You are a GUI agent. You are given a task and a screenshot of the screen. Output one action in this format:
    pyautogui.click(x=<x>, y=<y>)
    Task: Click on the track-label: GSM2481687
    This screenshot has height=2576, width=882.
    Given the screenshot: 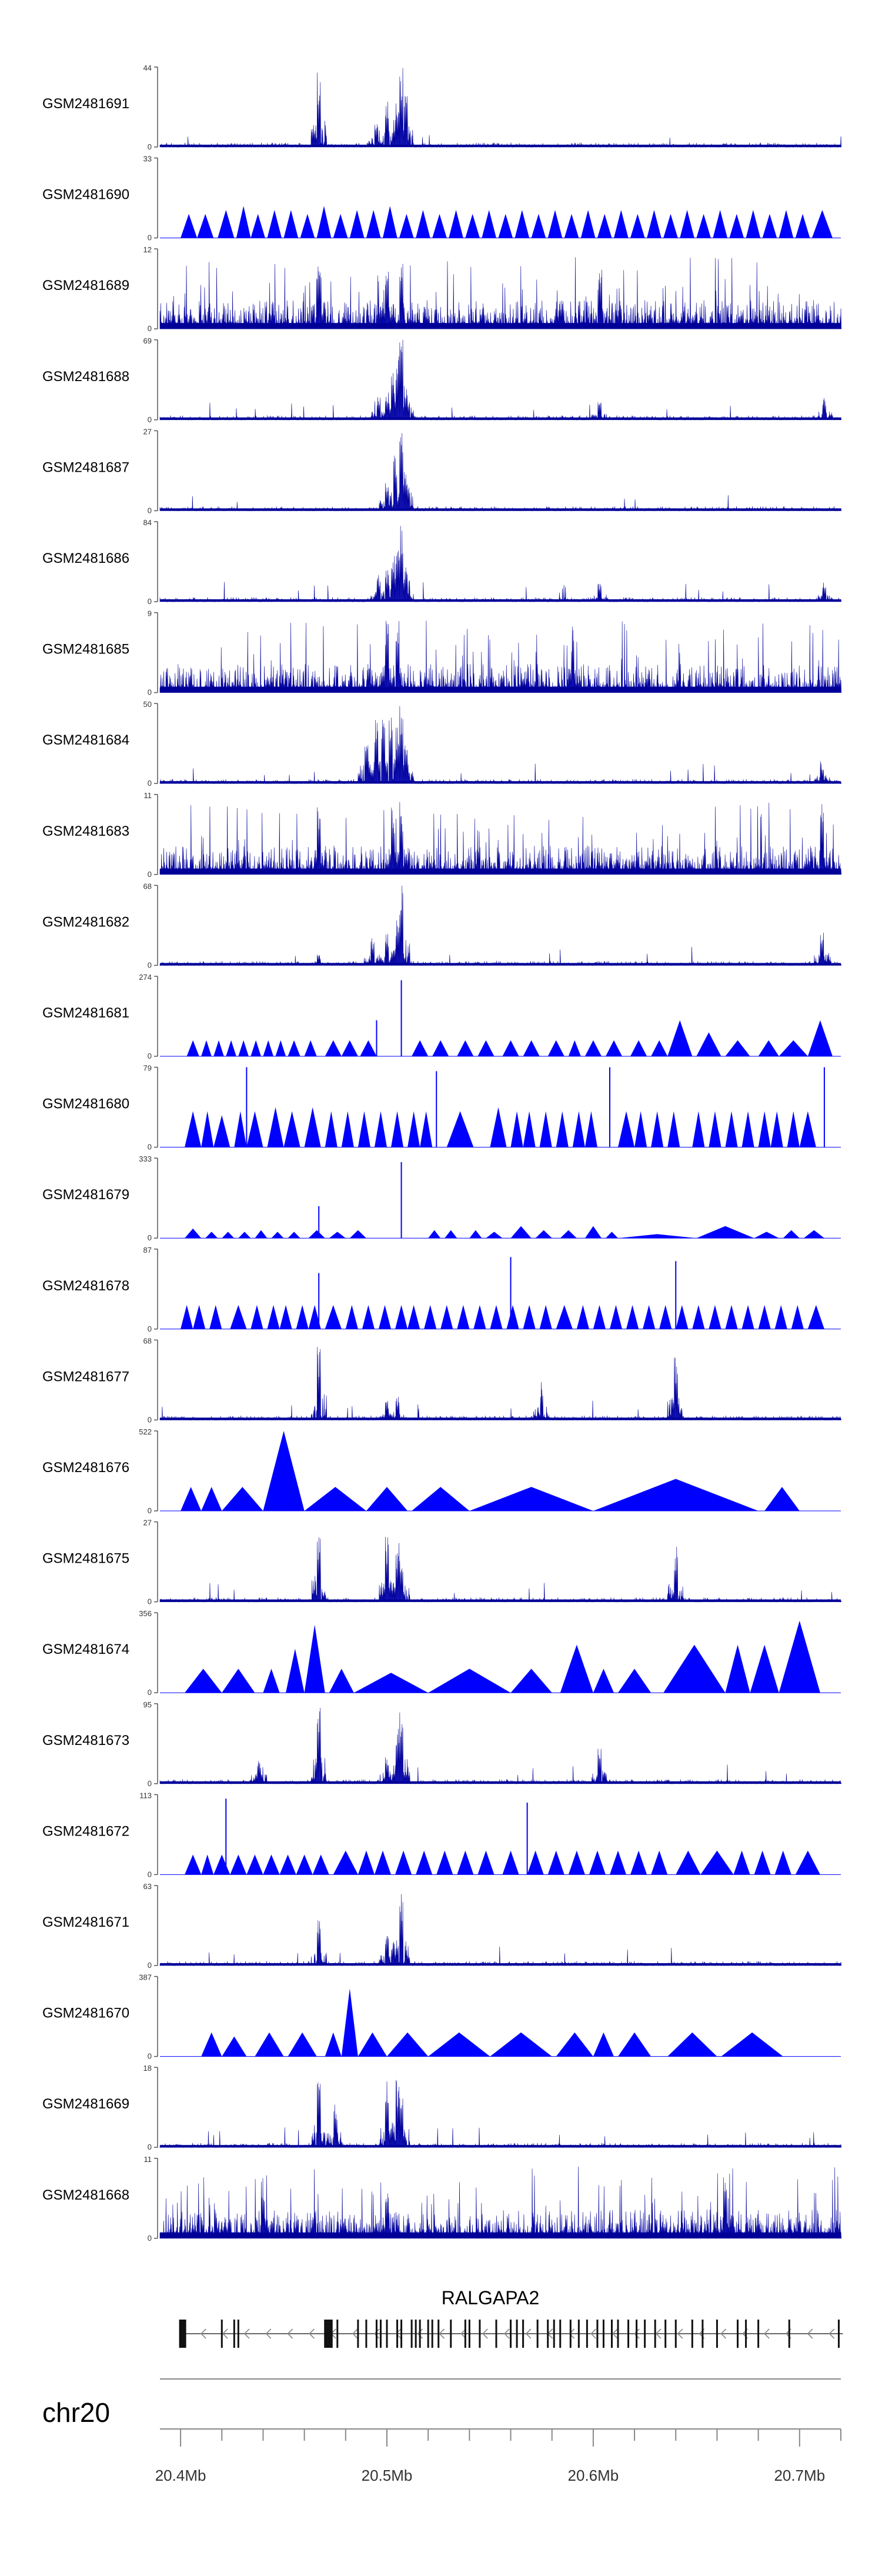 What is the action you would take?
    pyautogui.click(x=85, y=467)
    